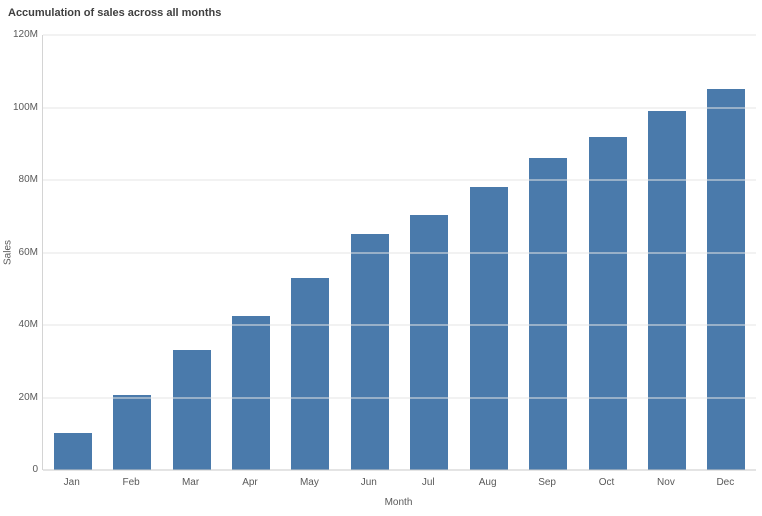  Describe the element at coordinates (28, 397) in the screenshot. I see `y-tick-label: 20M` at that location.